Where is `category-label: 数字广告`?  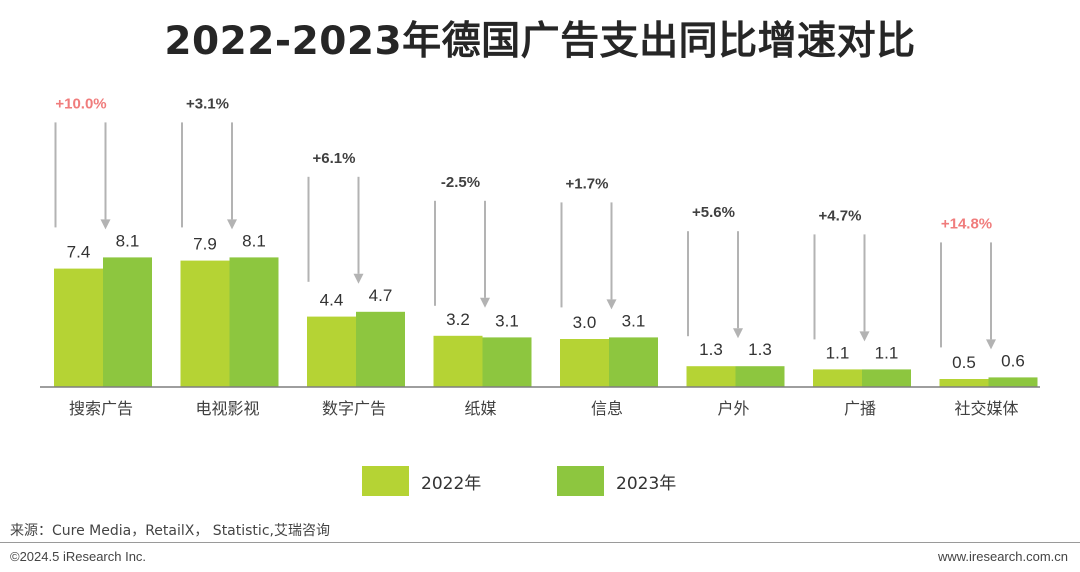
category-label: 数字广告 is located at coordinates (354, 408).